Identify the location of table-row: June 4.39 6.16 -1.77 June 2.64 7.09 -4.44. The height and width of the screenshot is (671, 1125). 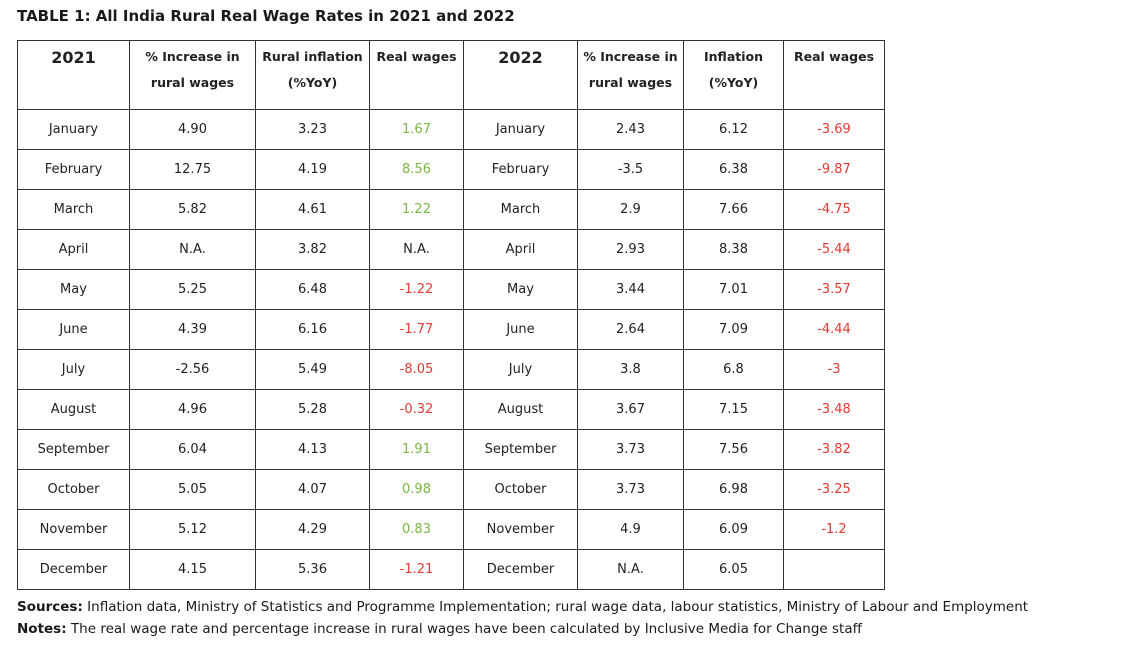
(451, 329).